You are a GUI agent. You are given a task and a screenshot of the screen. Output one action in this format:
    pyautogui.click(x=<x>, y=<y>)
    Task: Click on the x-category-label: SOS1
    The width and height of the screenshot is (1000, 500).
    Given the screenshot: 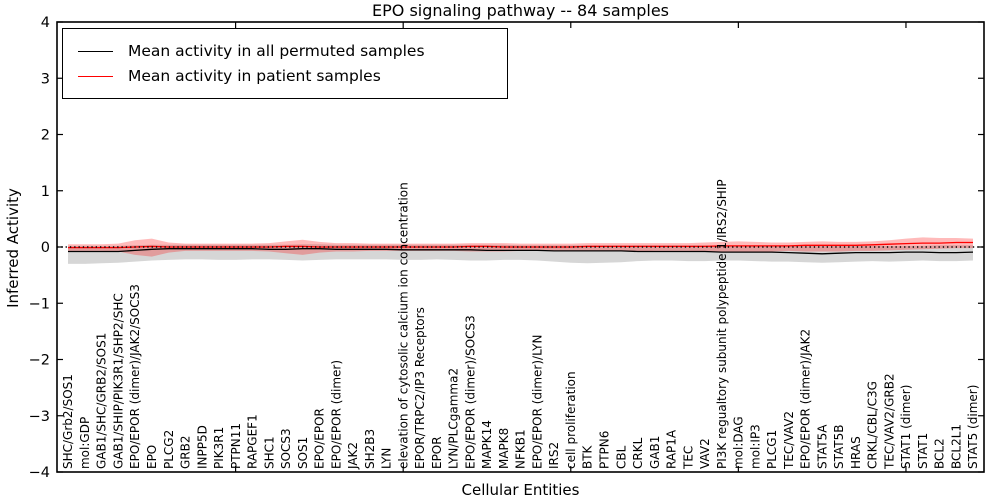 What is the action you would take?
    pyautogui.click(x=303, y=453)
    